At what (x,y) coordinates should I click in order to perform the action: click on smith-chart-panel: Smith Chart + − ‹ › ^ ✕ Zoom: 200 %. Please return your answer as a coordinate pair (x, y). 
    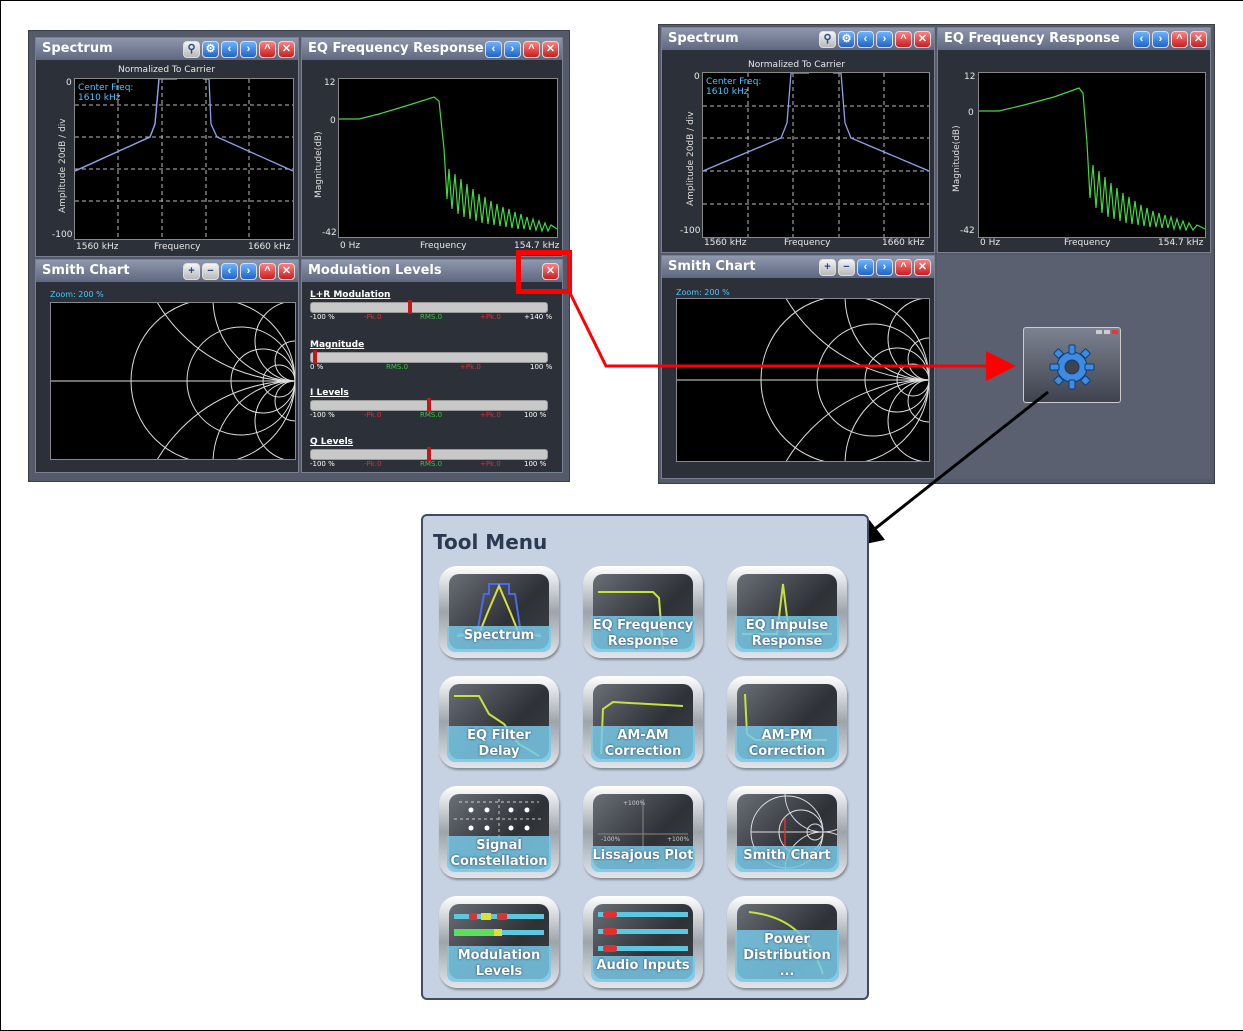
    Looking at the image, I should click on (798, 367).